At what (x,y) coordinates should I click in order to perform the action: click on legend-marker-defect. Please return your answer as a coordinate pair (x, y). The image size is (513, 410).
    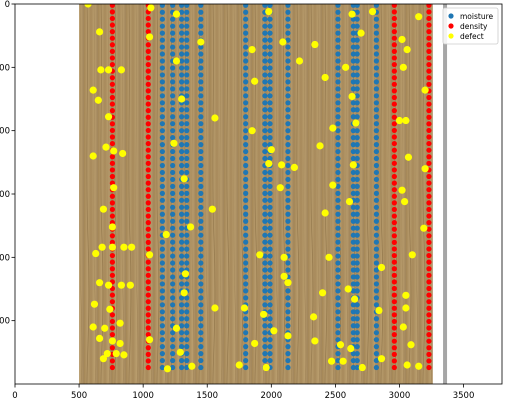
    Looking at the image, I should click on (451, 36).